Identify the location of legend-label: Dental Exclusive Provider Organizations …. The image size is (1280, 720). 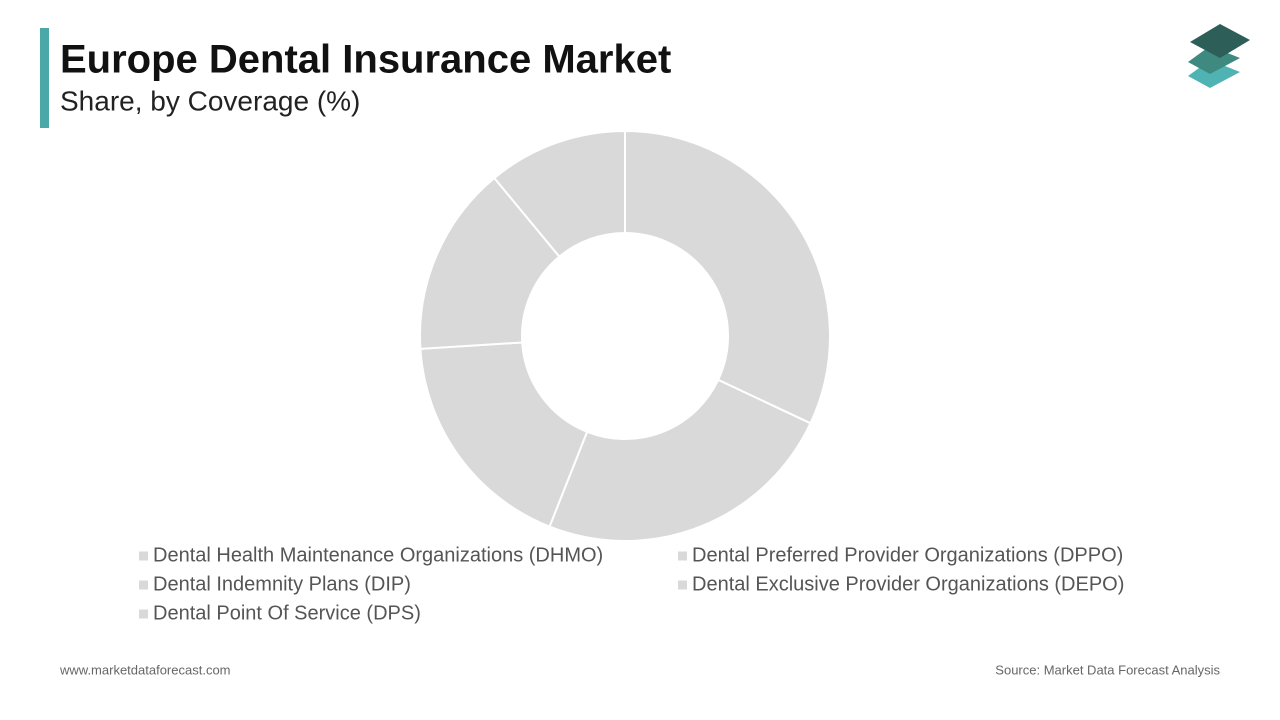
(908, 584).